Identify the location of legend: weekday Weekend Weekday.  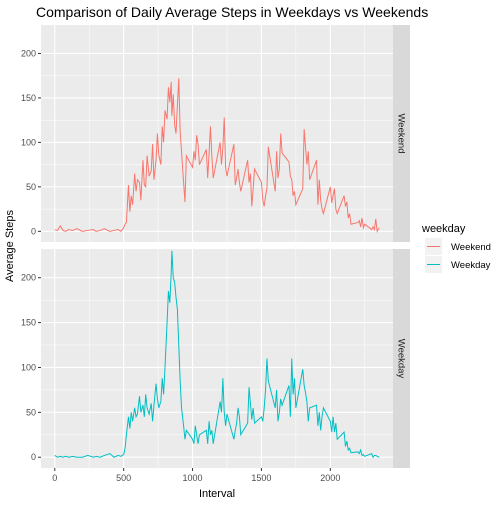
(456, 248).